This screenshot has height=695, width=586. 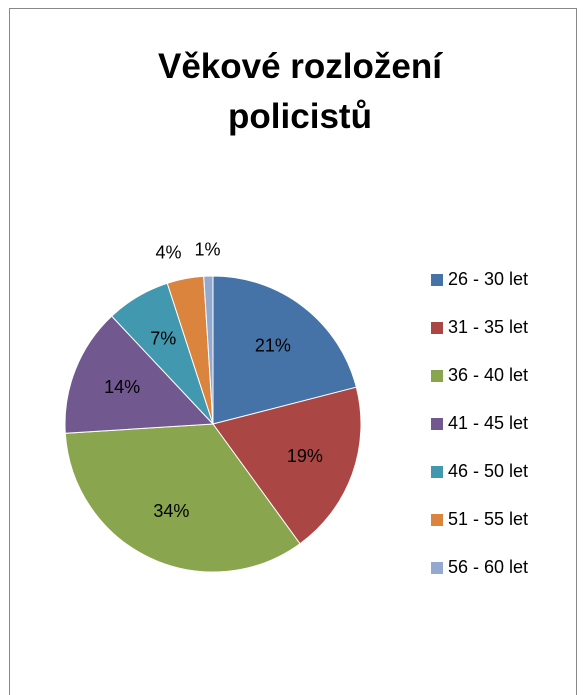 I want to click on legend-label: 51 - 55 let, so click(x=488, y=519).